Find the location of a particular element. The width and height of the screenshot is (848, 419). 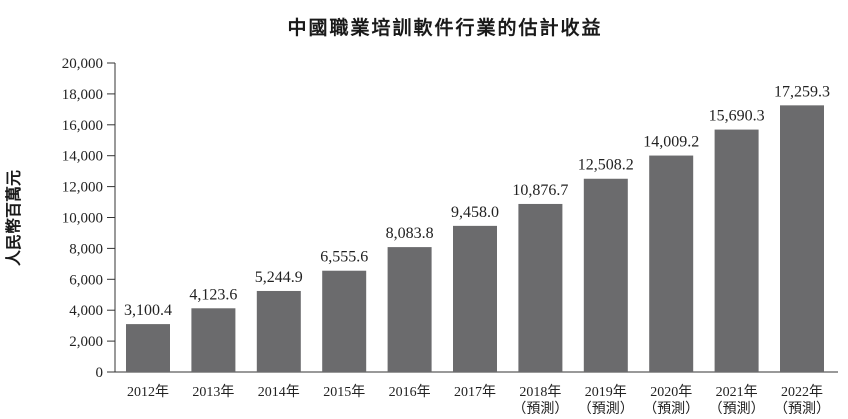

x-tick-label: 2013年 is located at coordinates (213, 392).